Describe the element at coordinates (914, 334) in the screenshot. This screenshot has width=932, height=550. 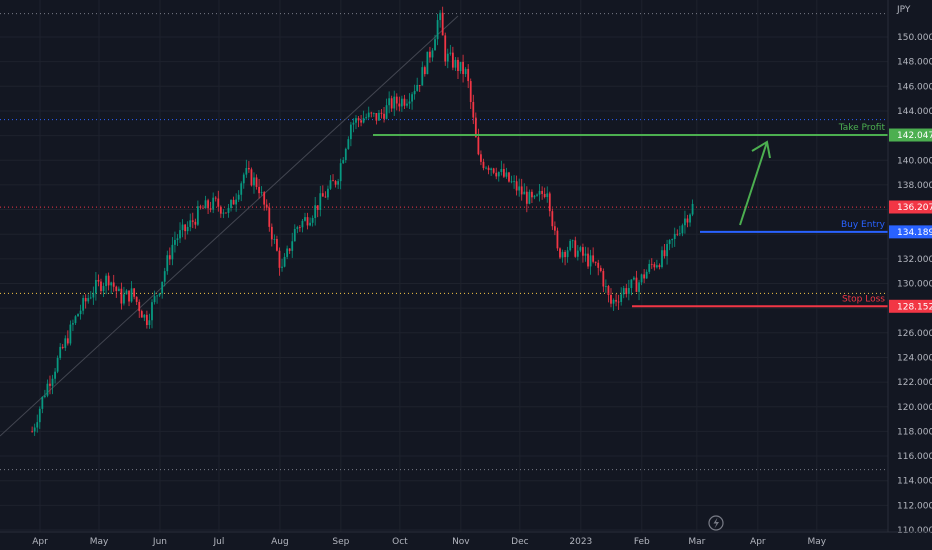
I see `y-tick-label: 126.000` at that location.